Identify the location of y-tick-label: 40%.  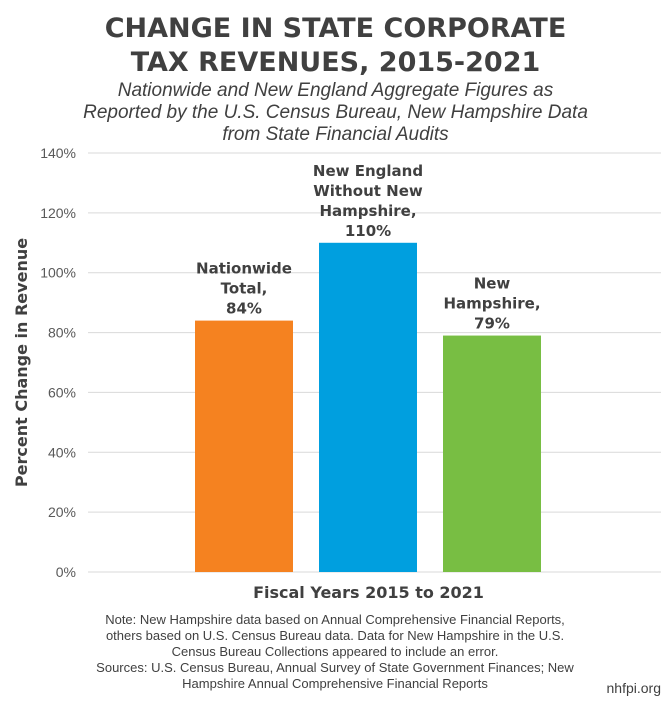
(62, 452).